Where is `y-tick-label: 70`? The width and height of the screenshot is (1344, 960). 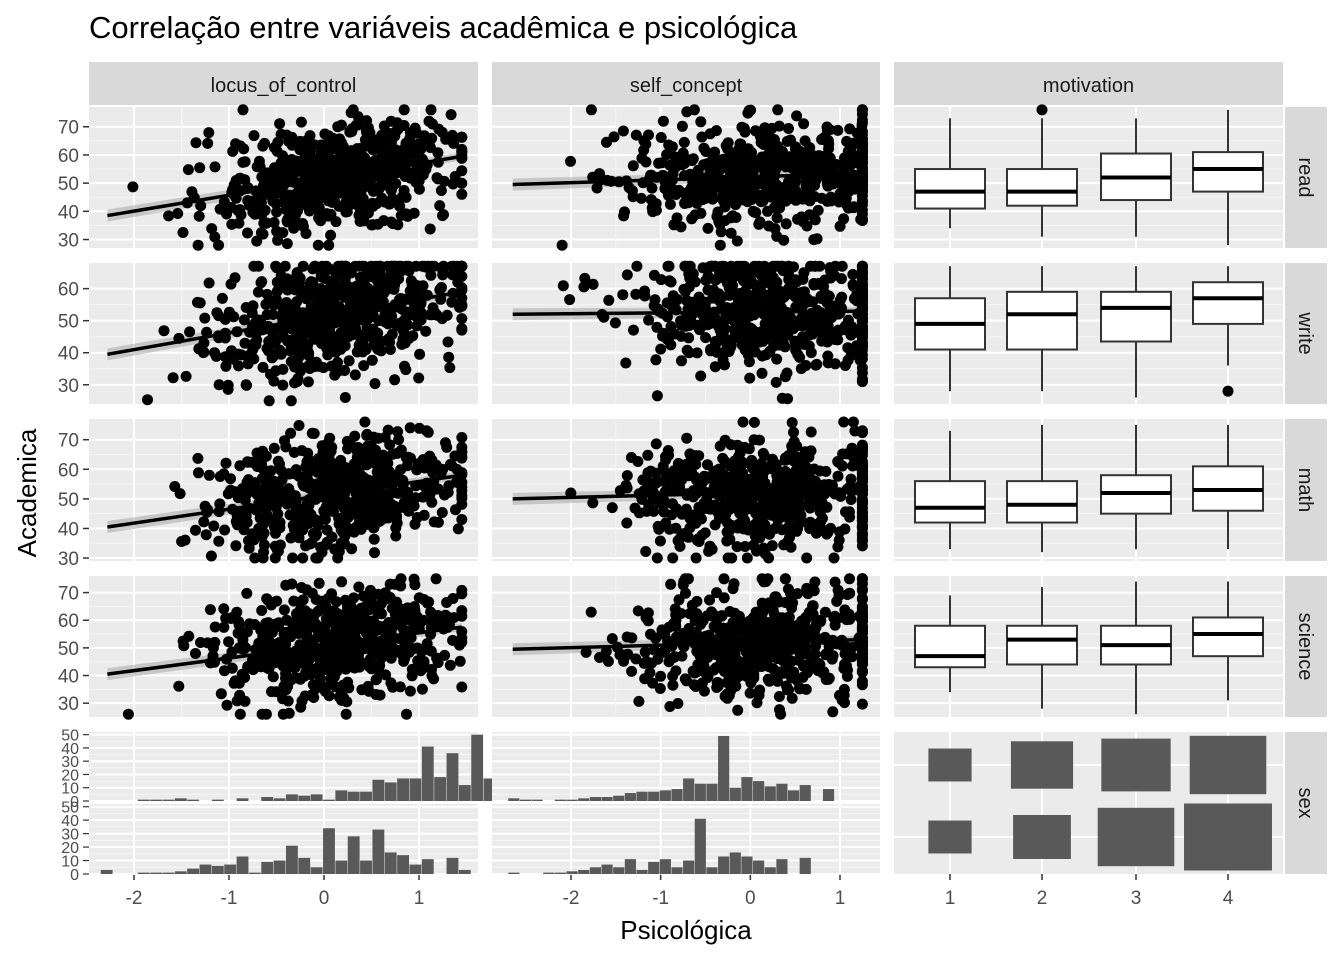
y-tick-label: 70 is located at coordinates (68, 441).